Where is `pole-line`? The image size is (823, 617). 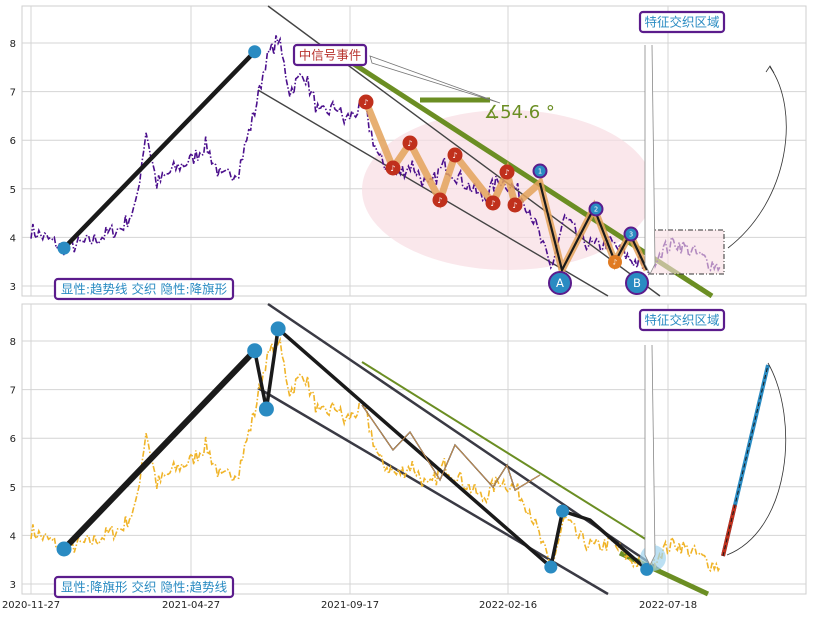
pole-line is located at coordinates (159, 450).